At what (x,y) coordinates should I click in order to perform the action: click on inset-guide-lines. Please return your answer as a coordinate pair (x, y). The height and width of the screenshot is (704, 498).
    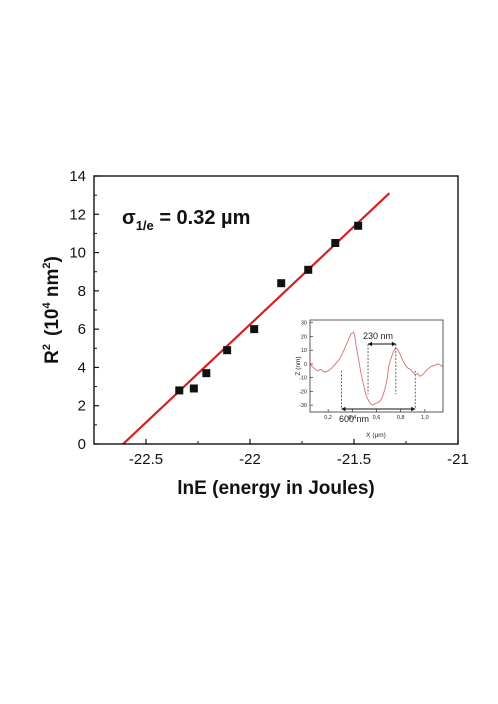
    Looking at the image, I should click on (378, 376).